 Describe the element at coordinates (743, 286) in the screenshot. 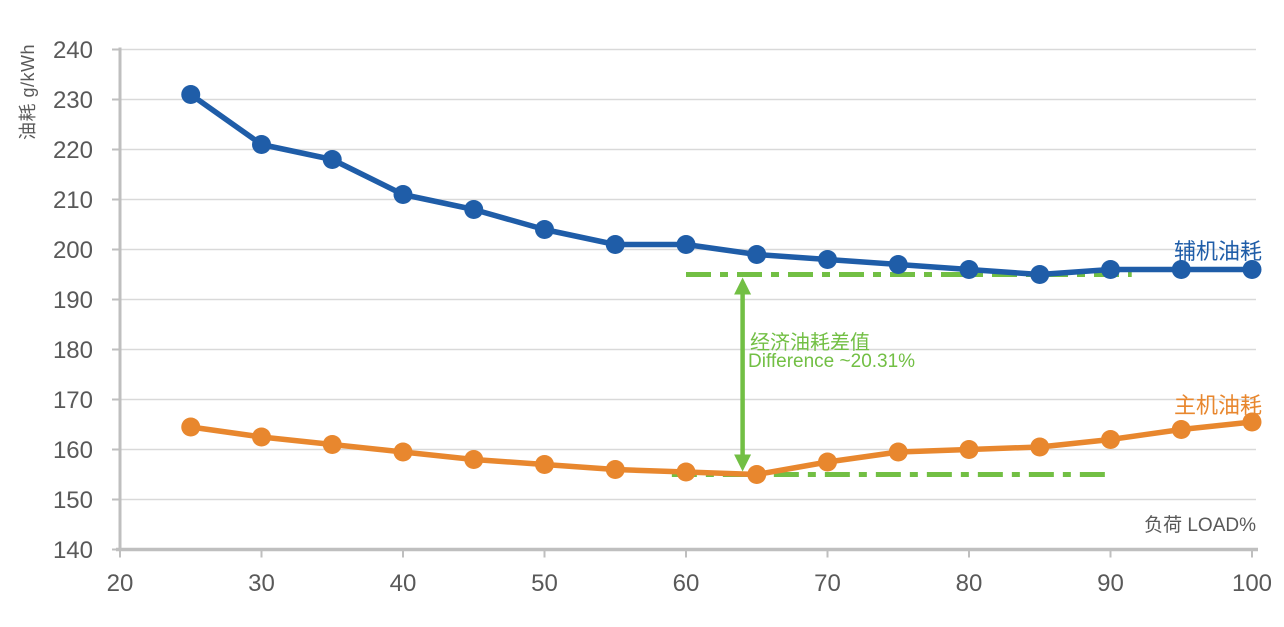

I see `difference-arrow-head-up` at that location.